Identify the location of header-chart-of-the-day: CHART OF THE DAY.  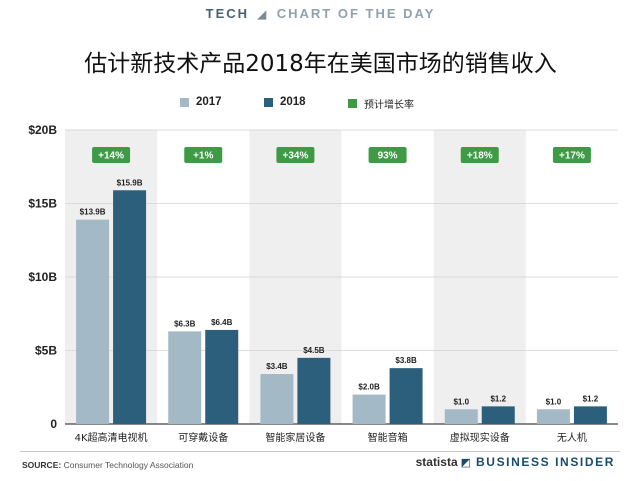
(356, 13).